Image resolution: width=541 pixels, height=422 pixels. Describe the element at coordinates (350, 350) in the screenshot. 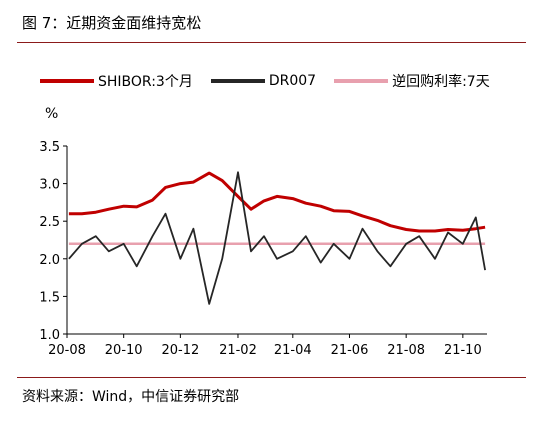

I see `x-tick-label: 21-06` at that location.